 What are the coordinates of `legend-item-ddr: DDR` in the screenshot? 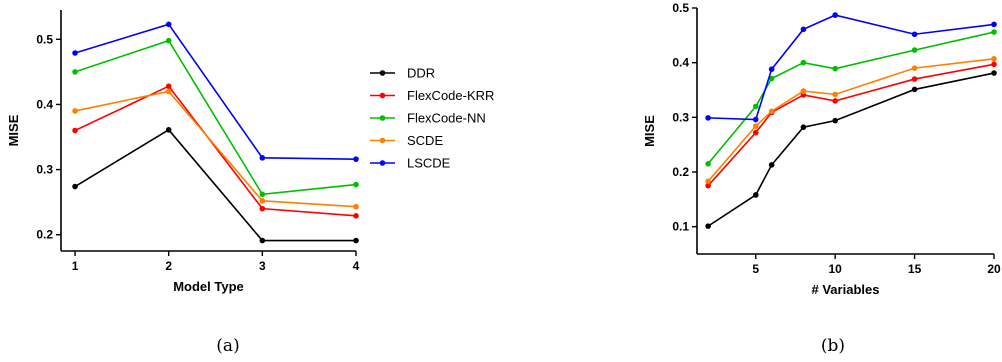 It's located at (402, 73).